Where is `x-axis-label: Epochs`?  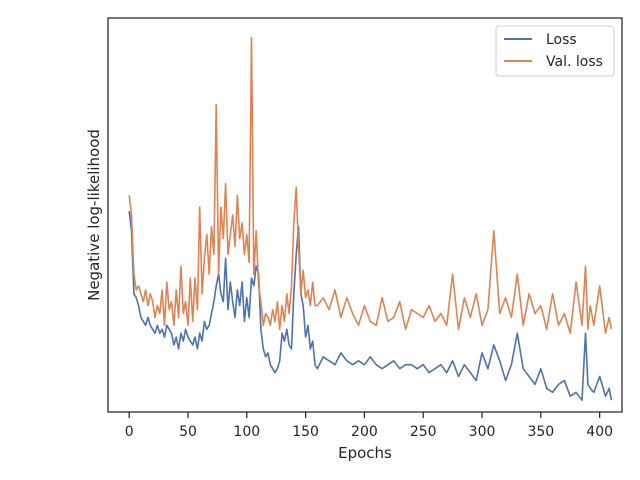
x-axis-label: Epochs is located at coordinates (365, 453).